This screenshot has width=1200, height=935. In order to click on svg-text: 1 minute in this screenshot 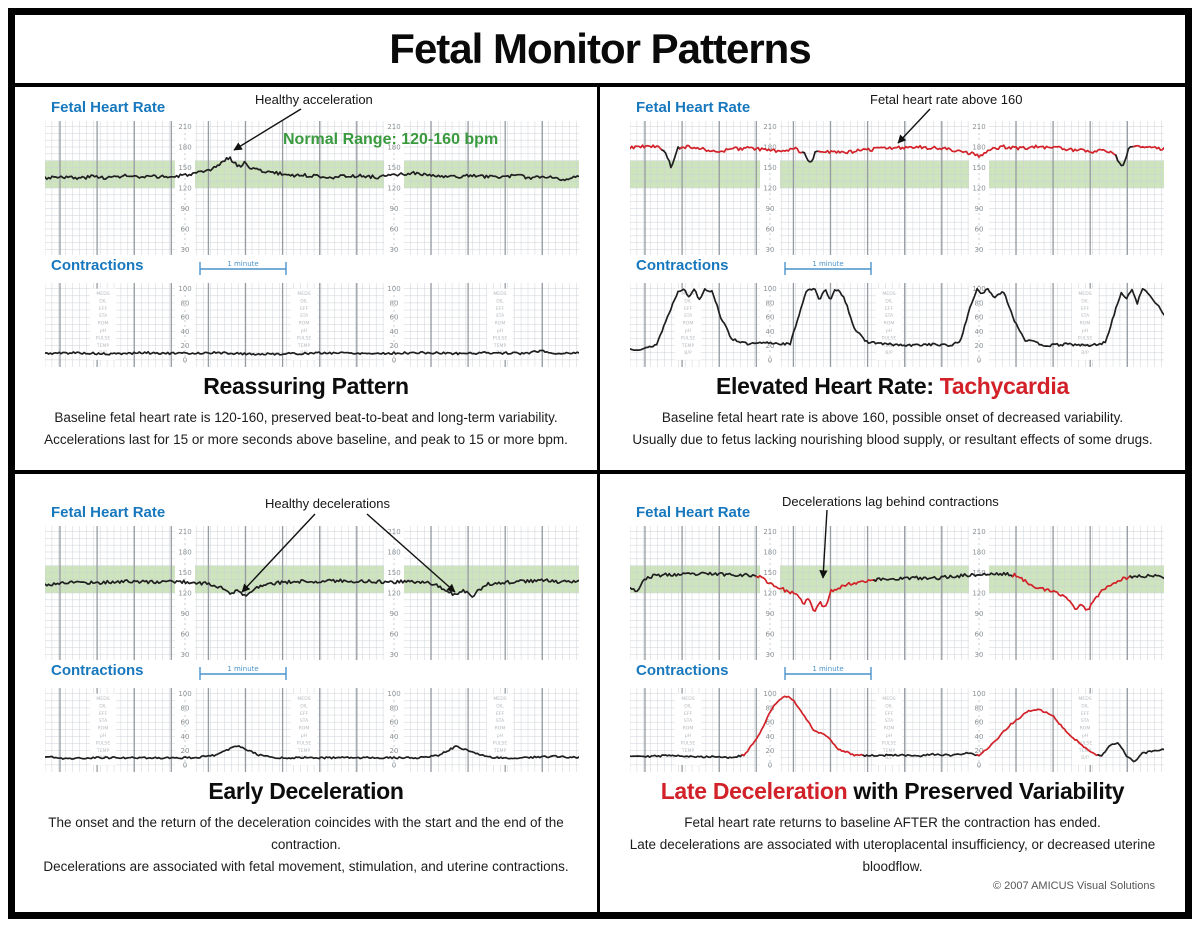, I will do `click(242, 669)`.